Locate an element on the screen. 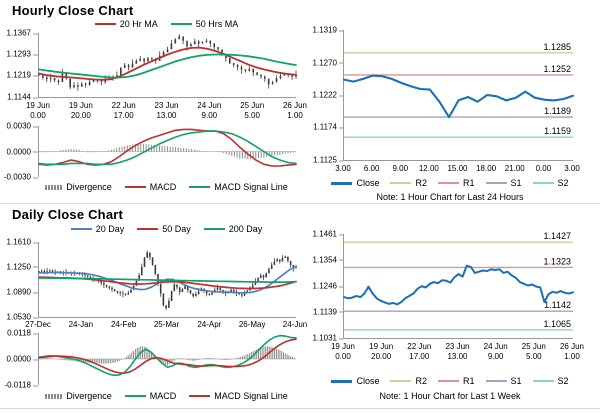 The width and height of the screenshot is (600, 413). pivot-week-y-axis: 1.1461 1.1354 1.1246 1.1139 1.1031 is located at coordinates (328, 286).